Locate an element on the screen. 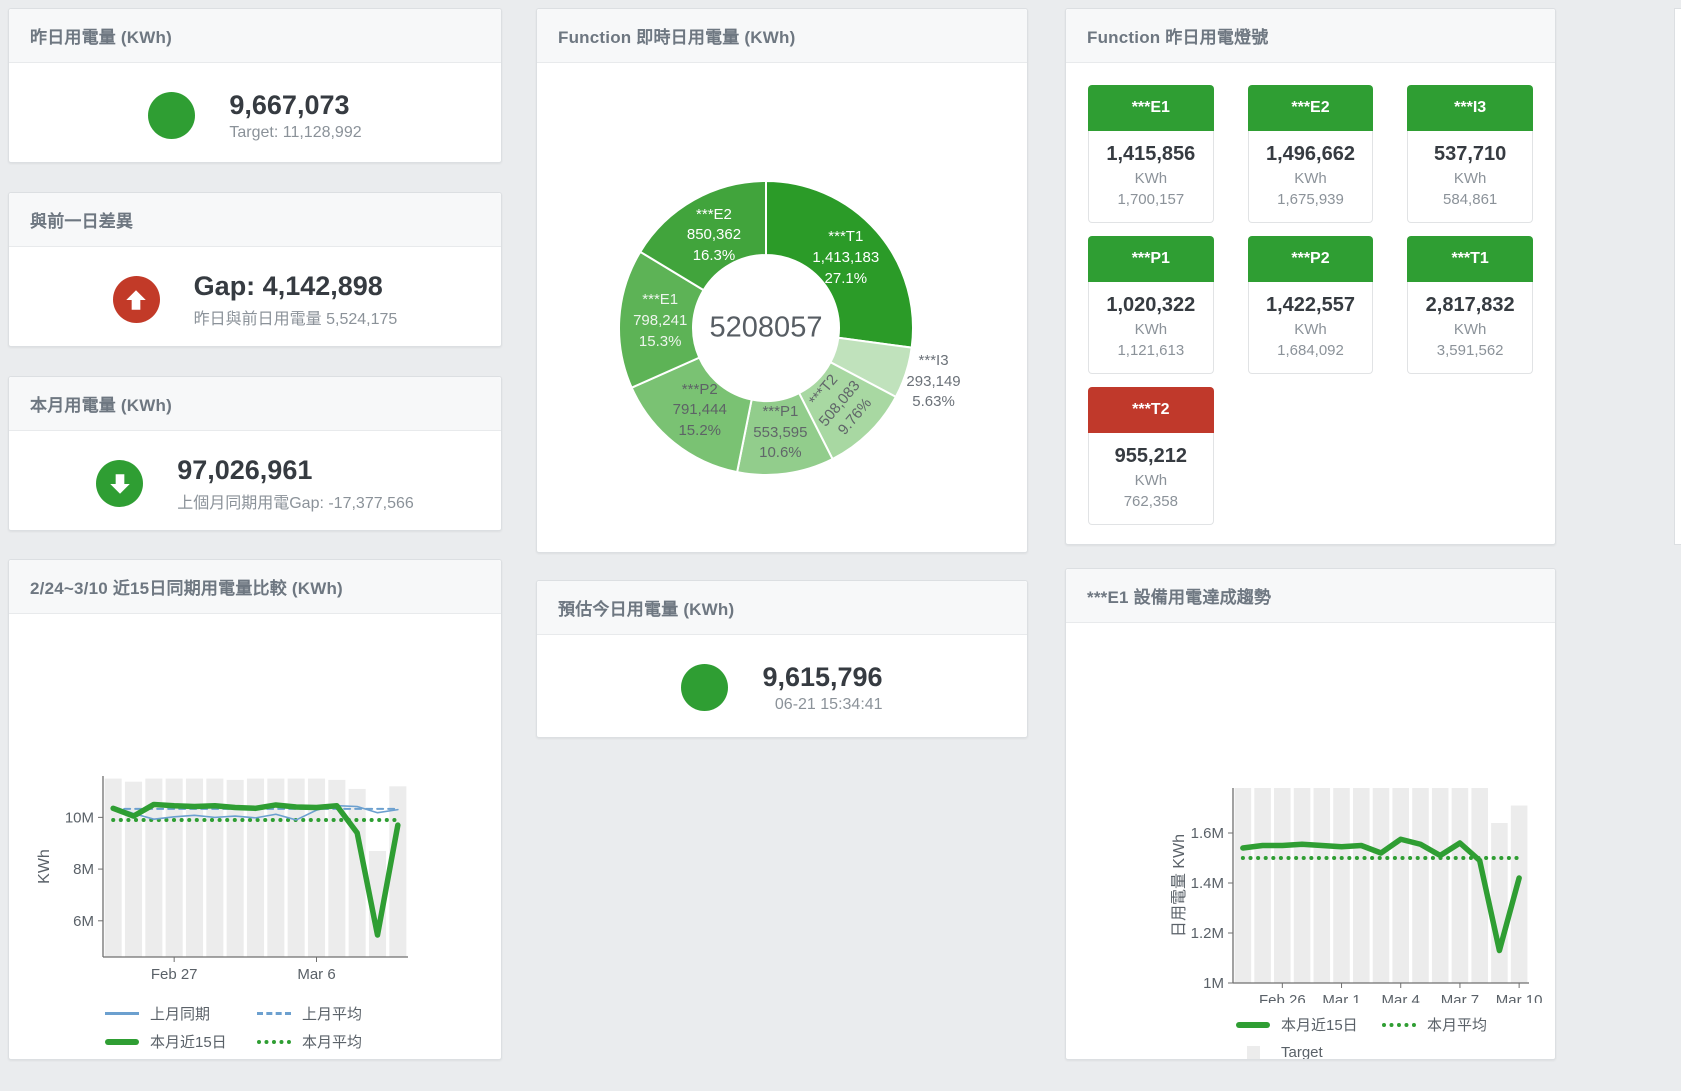  status-circle-red is located at coordinates (136, 299).